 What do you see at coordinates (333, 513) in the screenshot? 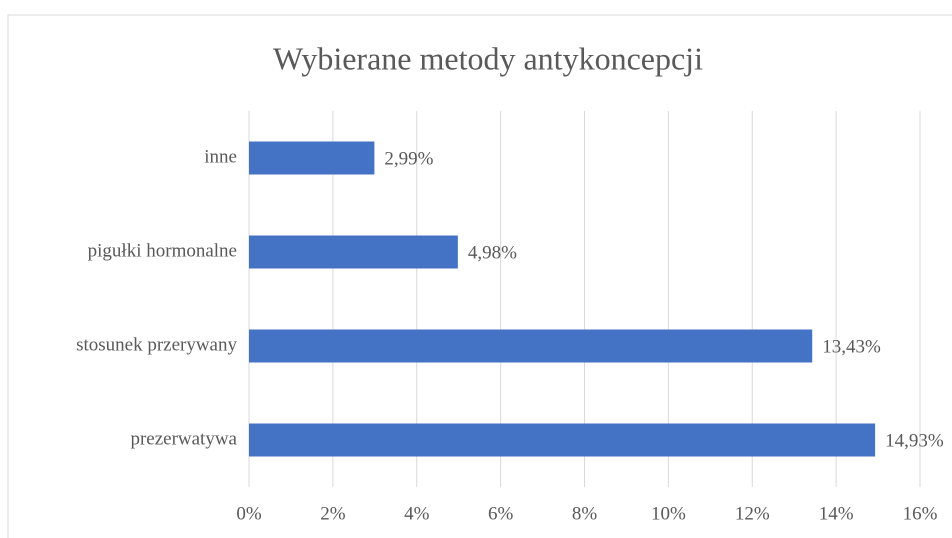
I see `x-tick-label: 2%` at bounding box center [333, 513].